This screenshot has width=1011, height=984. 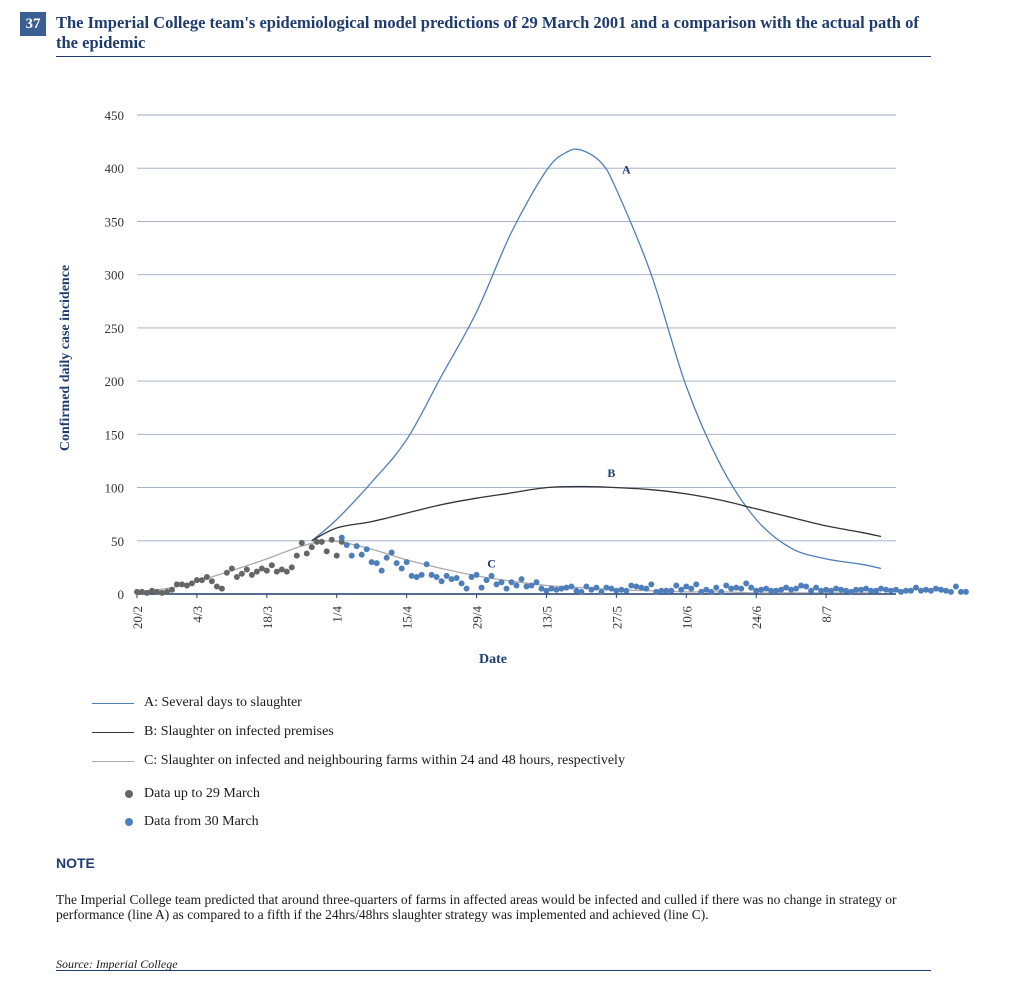 What do you see at coordinates (508, 567) in the screenshot?
I see `series-line-c` at bounding box center [508, 567].